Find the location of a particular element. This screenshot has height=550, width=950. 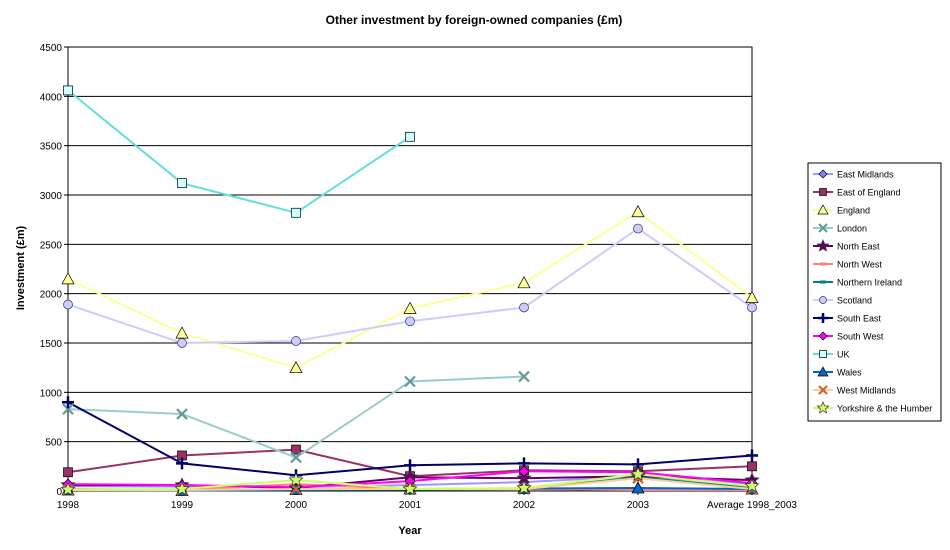

x-tick-label: 2003 is located at coordinates (638, 505).